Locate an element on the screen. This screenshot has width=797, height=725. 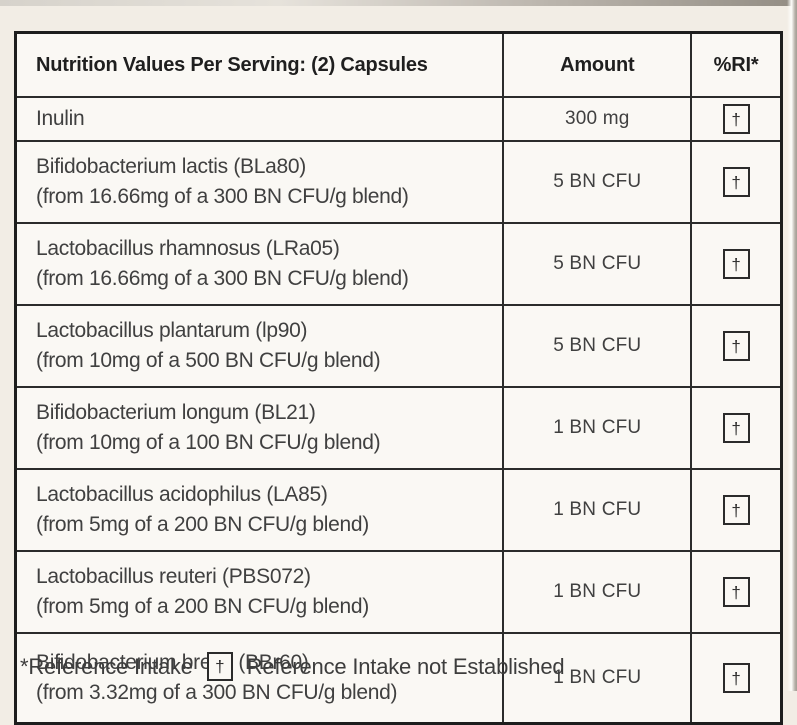
ingredient-name: Lactobacillus plantarum (lp90) is located at coordinates (172, 331).